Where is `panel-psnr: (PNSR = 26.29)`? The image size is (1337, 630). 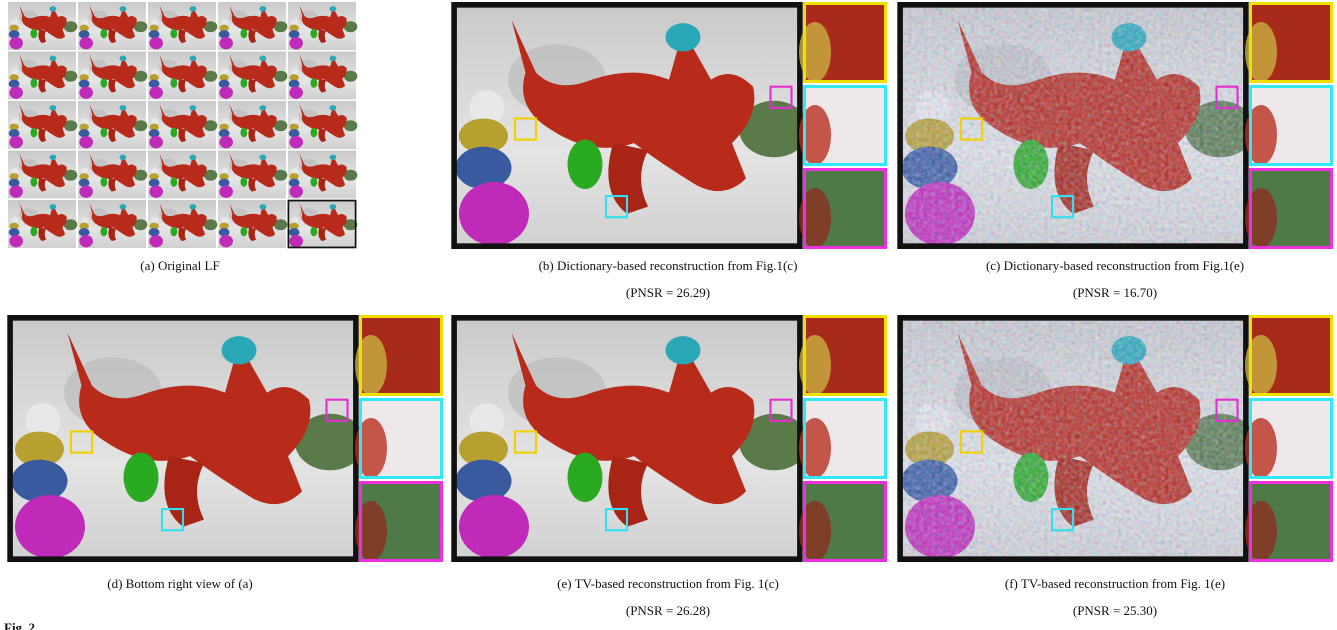
panel-psnr: (PNSR = 26.29) is located at coordinates (668, 292).